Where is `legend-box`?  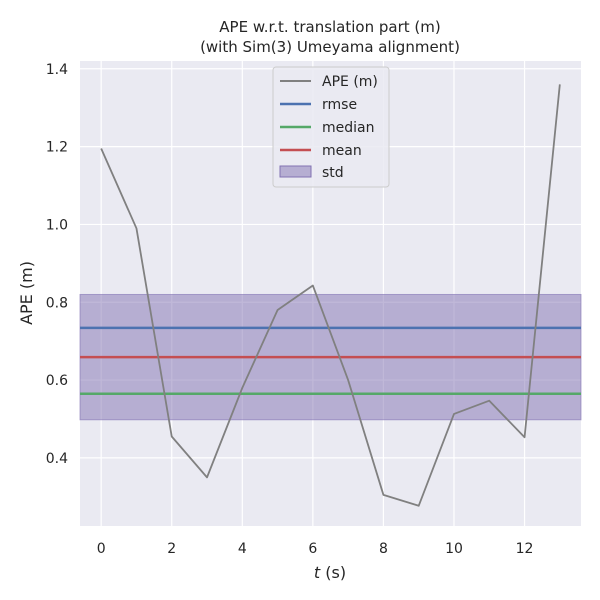
legend-box is located at coordinates (331, 127).